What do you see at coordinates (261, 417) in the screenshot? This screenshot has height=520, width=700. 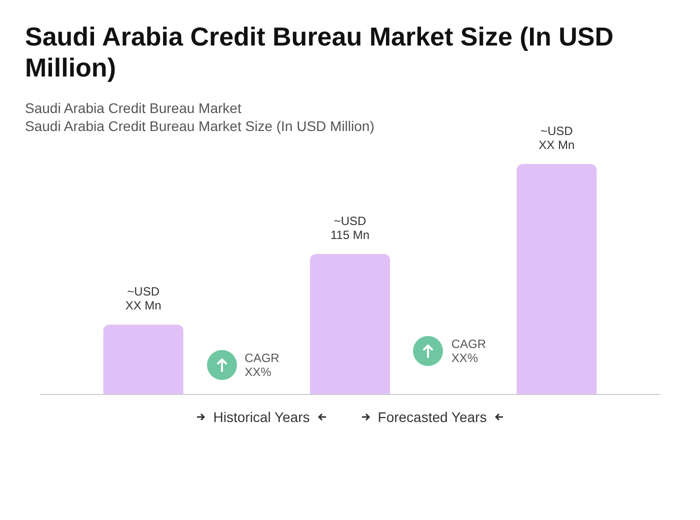 I see `text: Historical Years` at bounding box center [261, 417].